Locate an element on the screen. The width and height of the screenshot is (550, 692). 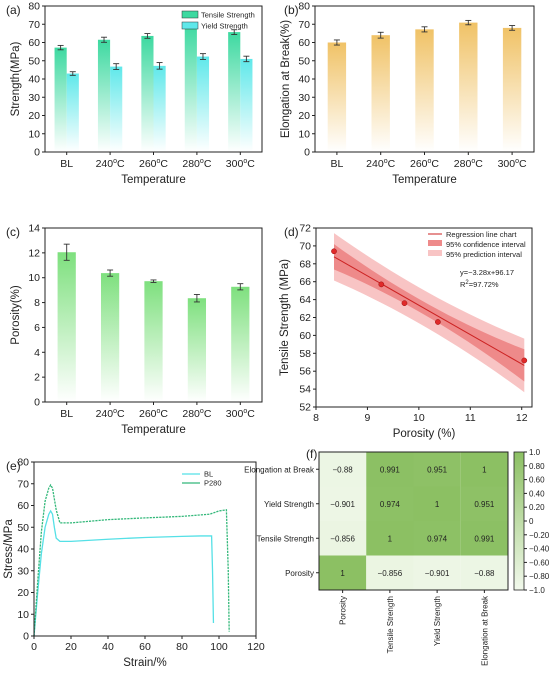
x-tick-label: 40 is located at coordinates (108, 647).